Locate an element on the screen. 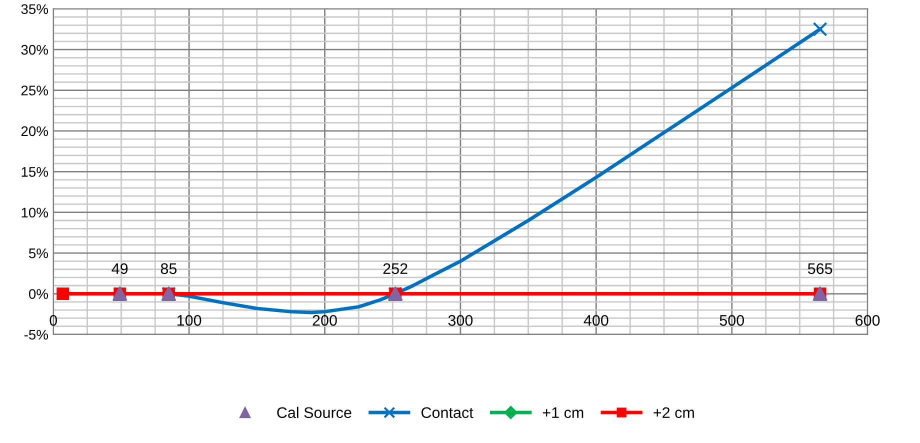 Image resolution: width=920 pixels, height=443 pixels. legend-label: Contact is located at coordinates (448, 412).